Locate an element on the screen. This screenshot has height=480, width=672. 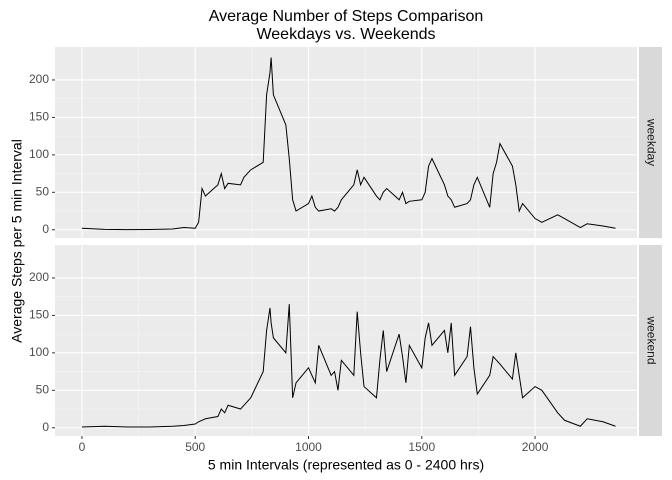
facet-label: weekend is located at coordinates (651, 339).